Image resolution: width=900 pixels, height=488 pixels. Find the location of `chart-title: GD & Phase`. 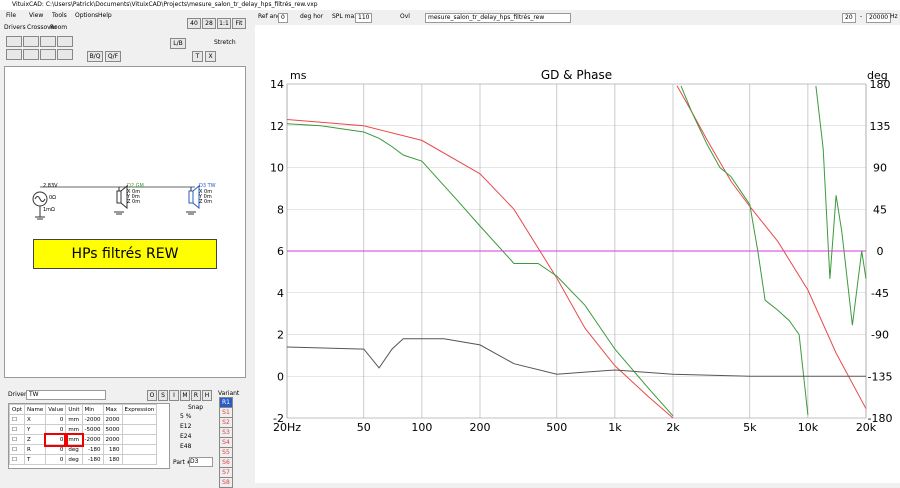

chart-title: GD & Phase is located at coordinates (576, 75).